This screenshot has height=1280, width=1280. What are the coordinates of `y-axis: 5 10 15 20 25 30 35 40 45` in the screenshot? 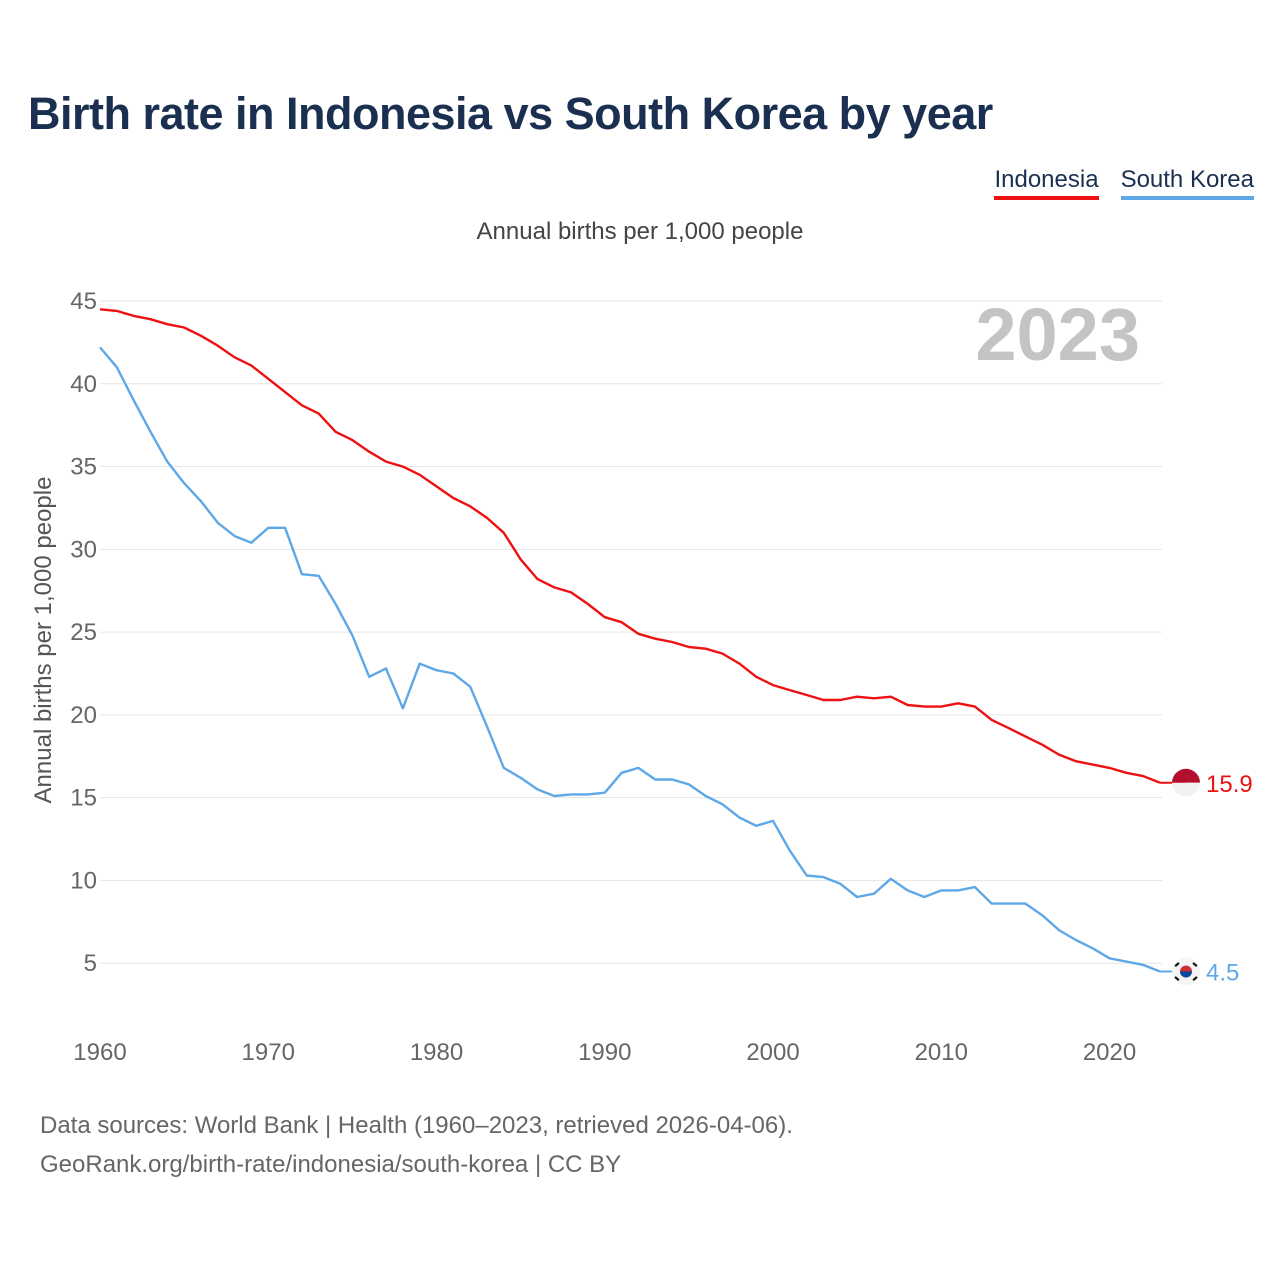 It's located at (83, 632).